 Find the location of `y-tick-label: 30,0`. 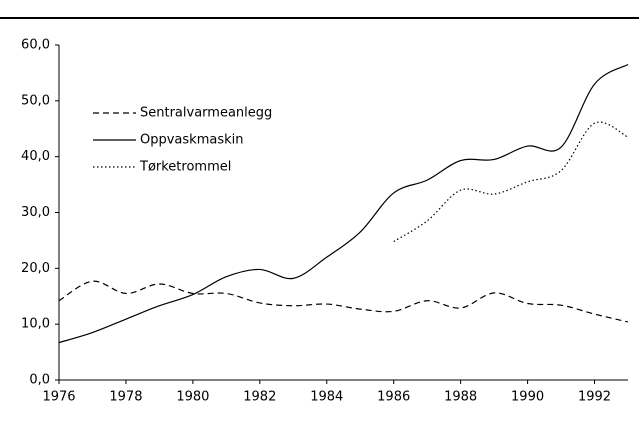

y-tick-label: 30,0 is located at coordinates (35, 212).